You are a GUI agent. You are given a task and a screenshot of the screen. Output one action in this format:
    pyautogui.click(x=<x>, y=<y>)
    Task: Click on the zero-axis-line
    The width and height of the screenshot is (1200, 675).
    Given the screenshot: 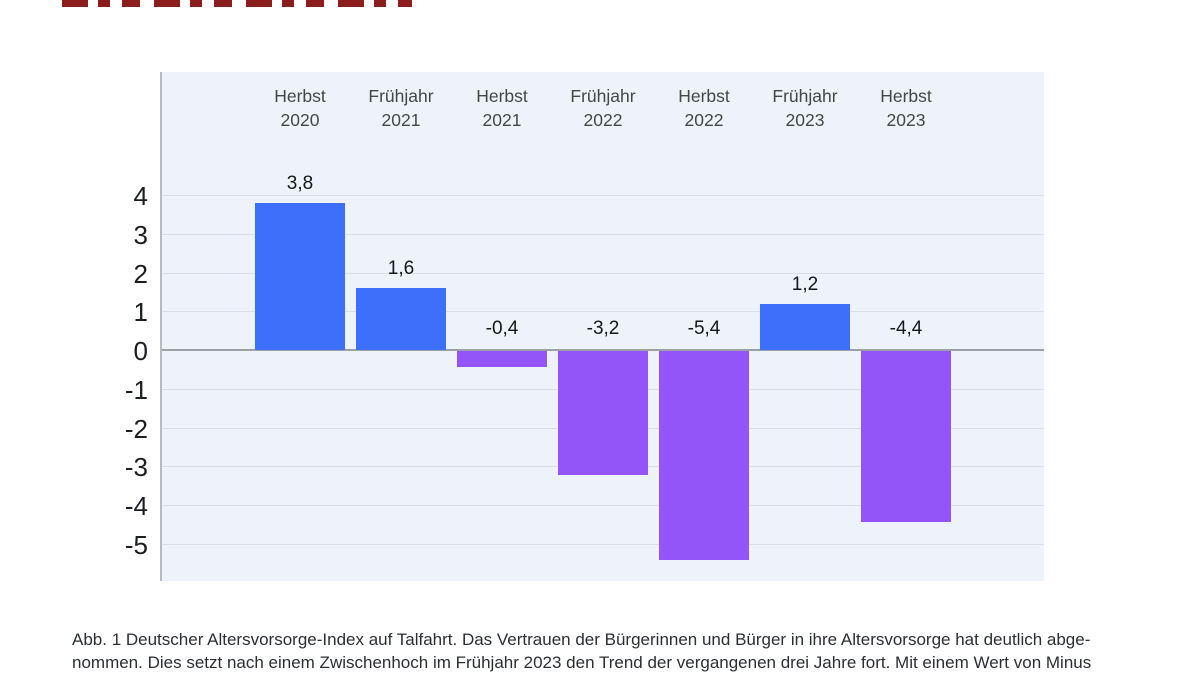 What is the action you would take?
    pyautogui.click(x=603, y=350)
    